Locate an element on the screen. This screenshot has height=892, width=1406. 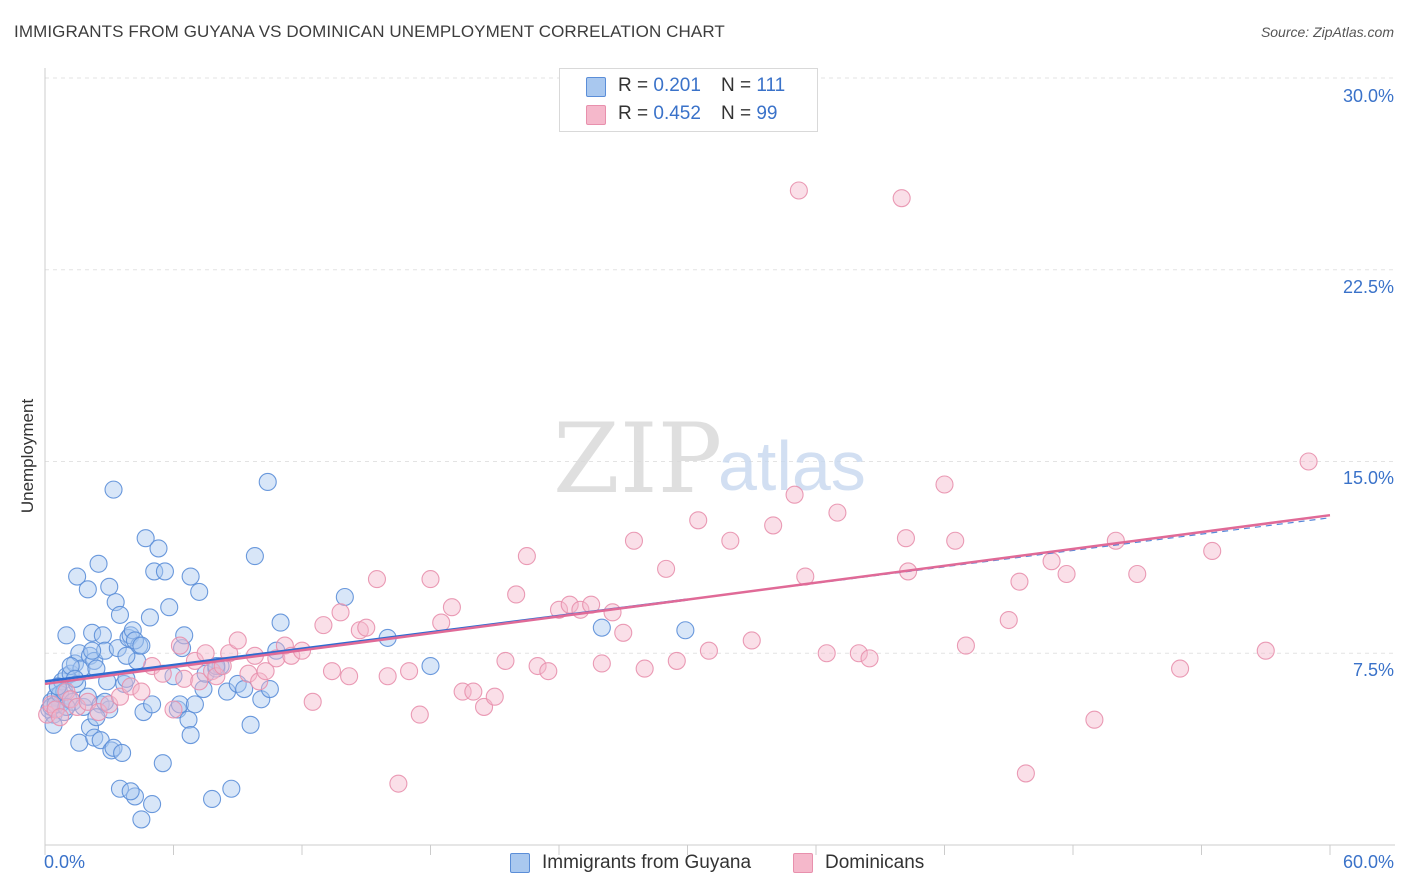
watermark-atlas: atlas is located at coordinates (792, 466).